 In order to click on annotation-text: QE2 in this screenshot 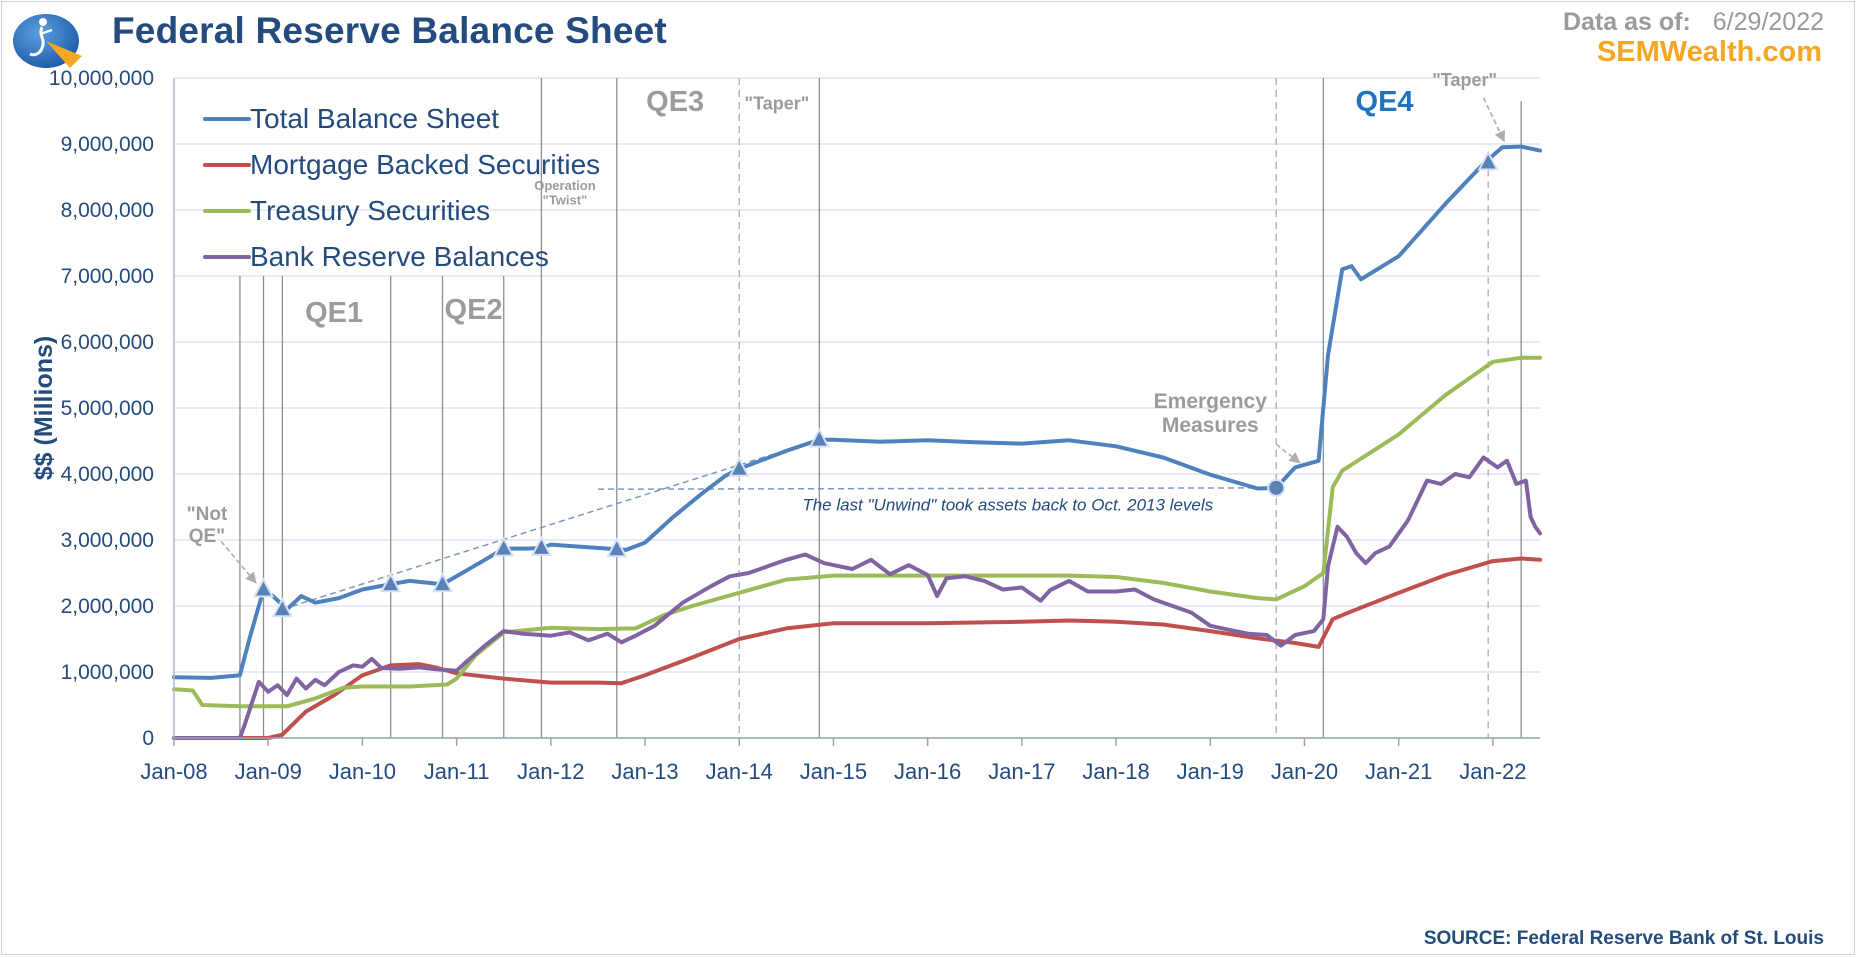, I will do `click(474, 310)`.